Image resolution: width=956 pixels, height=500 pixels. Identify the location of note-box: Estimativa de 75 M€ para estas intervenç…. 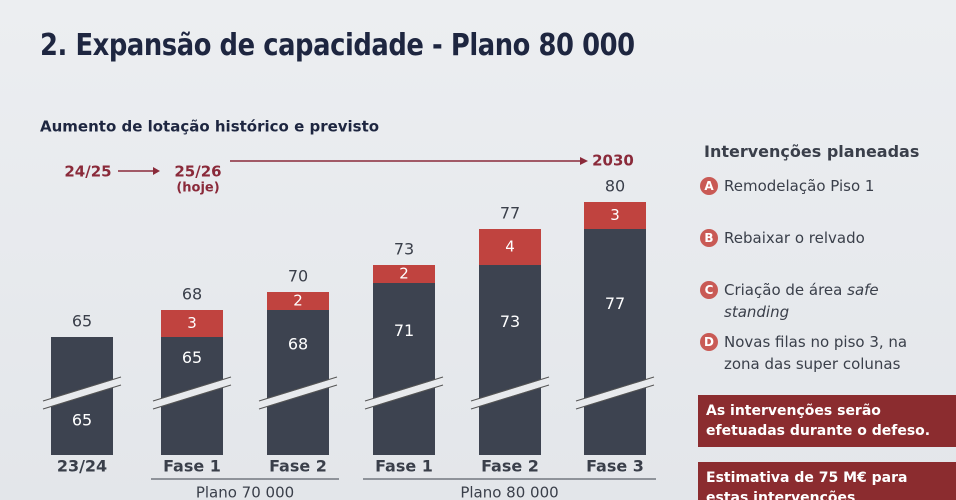
(827, 481).